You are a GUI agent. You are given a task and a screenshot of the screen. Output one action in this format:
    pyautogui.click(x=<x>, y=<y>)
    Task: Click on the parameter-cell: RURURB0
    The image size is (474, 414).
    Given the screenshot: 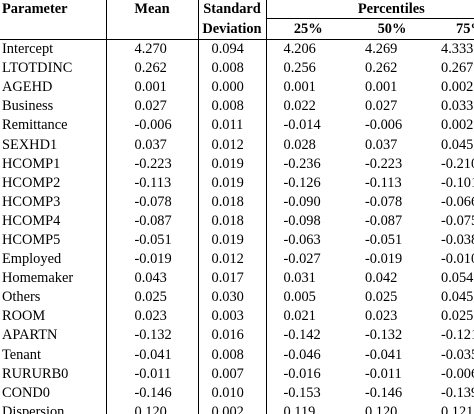 What is the action you would take?
    pyautogui.click(x=53, y=374)
    